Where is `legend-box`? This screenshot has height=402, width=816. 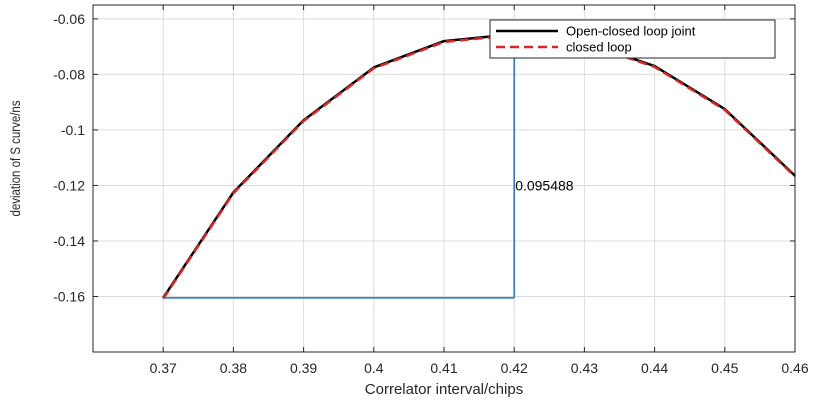 legend-box is located at coordinates (632, 39).